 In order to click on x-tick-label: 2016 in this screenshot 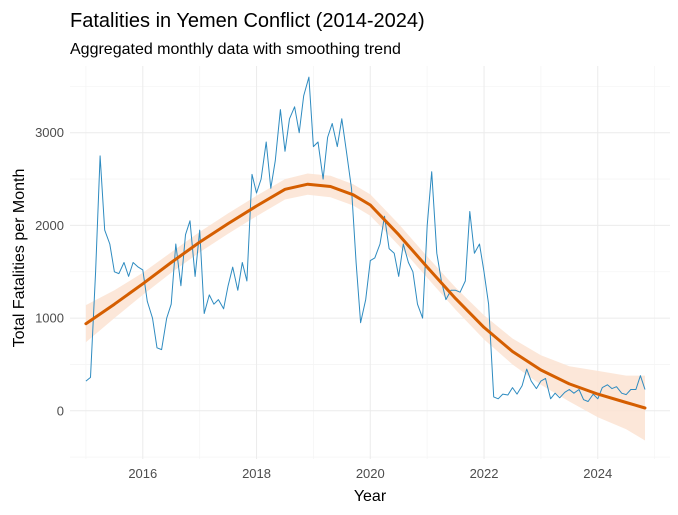, I will do `click(142, 473)`.